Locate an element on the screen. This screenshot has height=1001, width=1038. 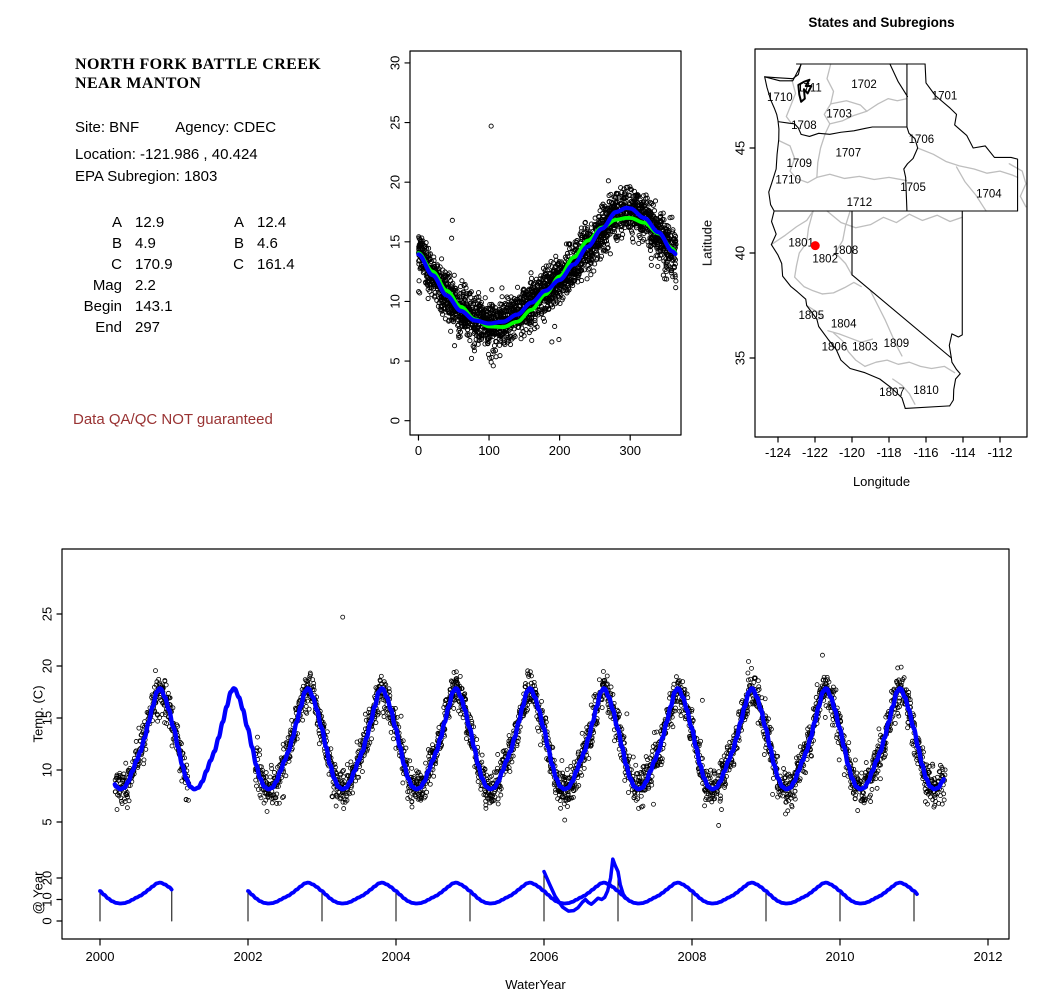
agency-label: Agency: CDEC is located at coordinates (226, 127).